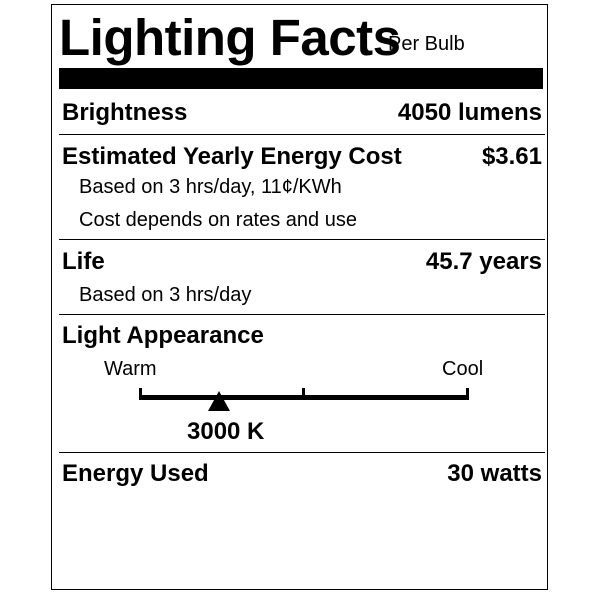  Describe the element at coordinates (163, 335) in the screenshot. I see `light-appearance-label: Light Appearance` at that location.